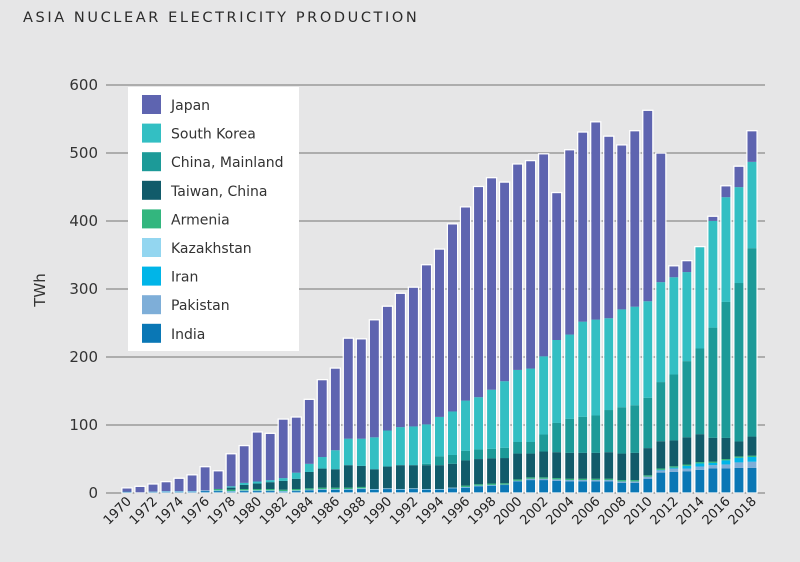 The height and width of the screenshot is (562, 800). Describe the element at coordinates (691, 511) in the screenshot. I see `x-tick-label: 2014` at that location.